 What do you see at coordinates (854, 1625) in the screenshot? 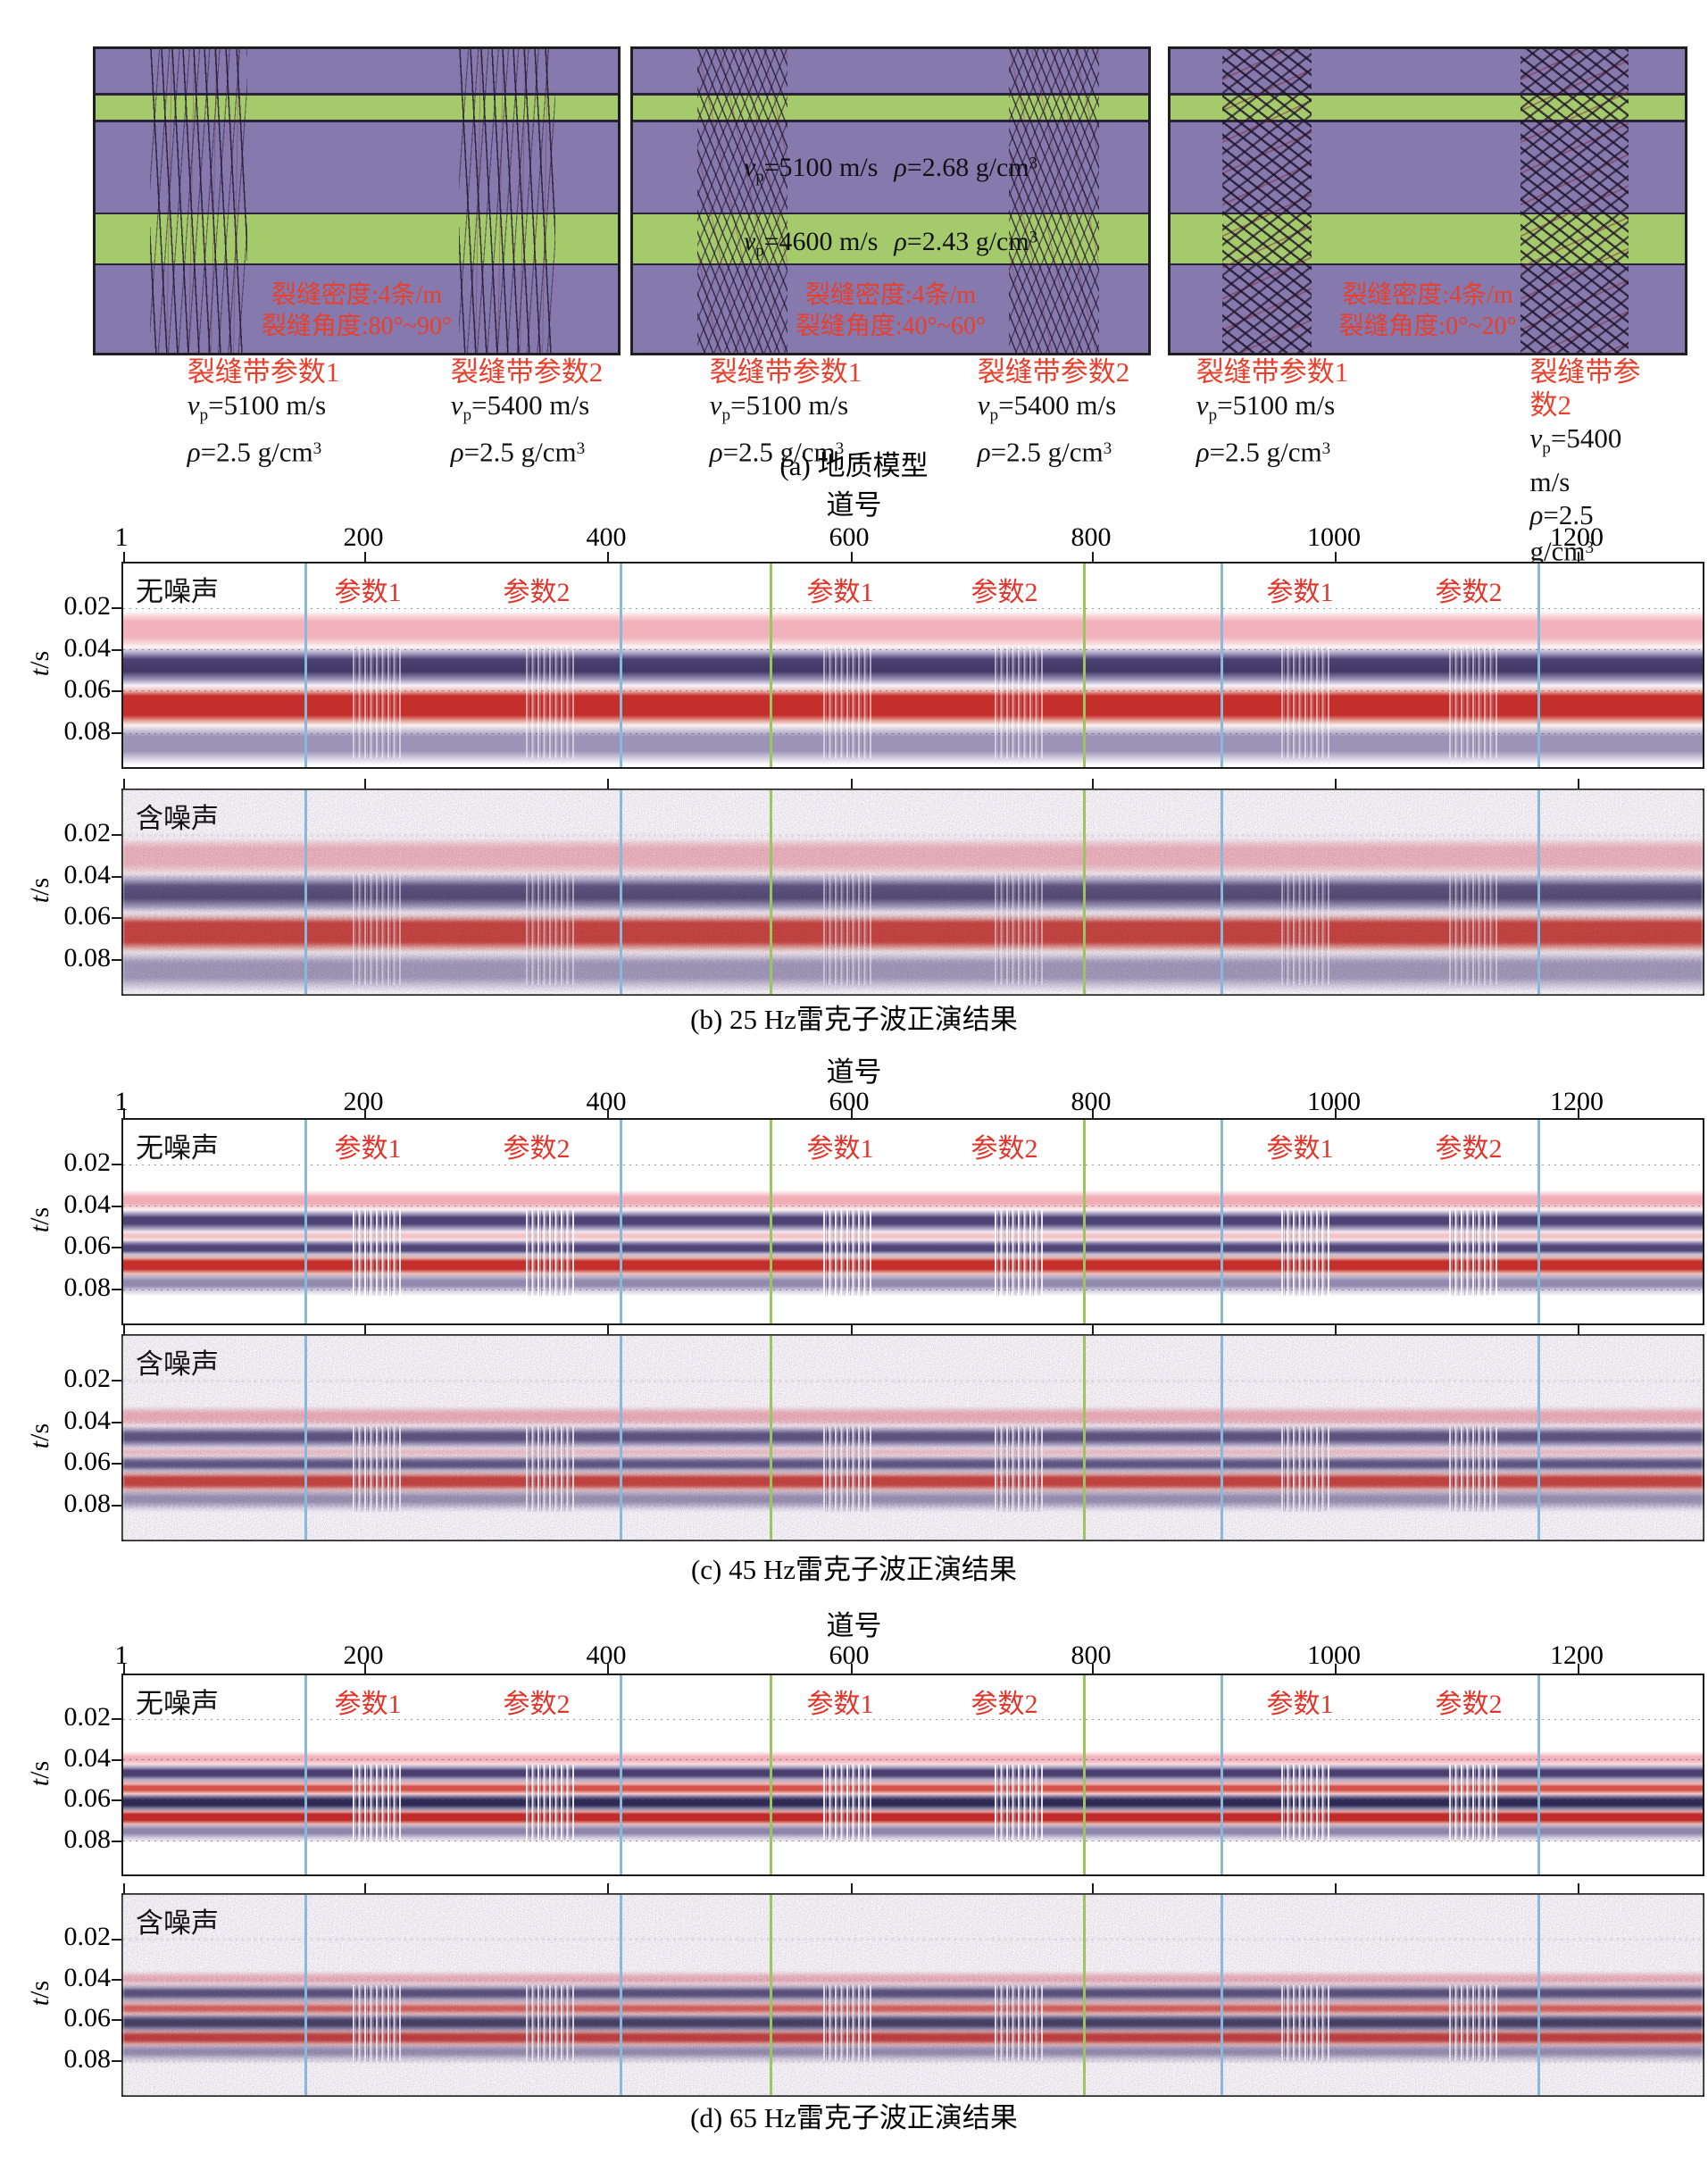
I see `x-axis-title-d: 道号` at bounding box center [854, 1625].